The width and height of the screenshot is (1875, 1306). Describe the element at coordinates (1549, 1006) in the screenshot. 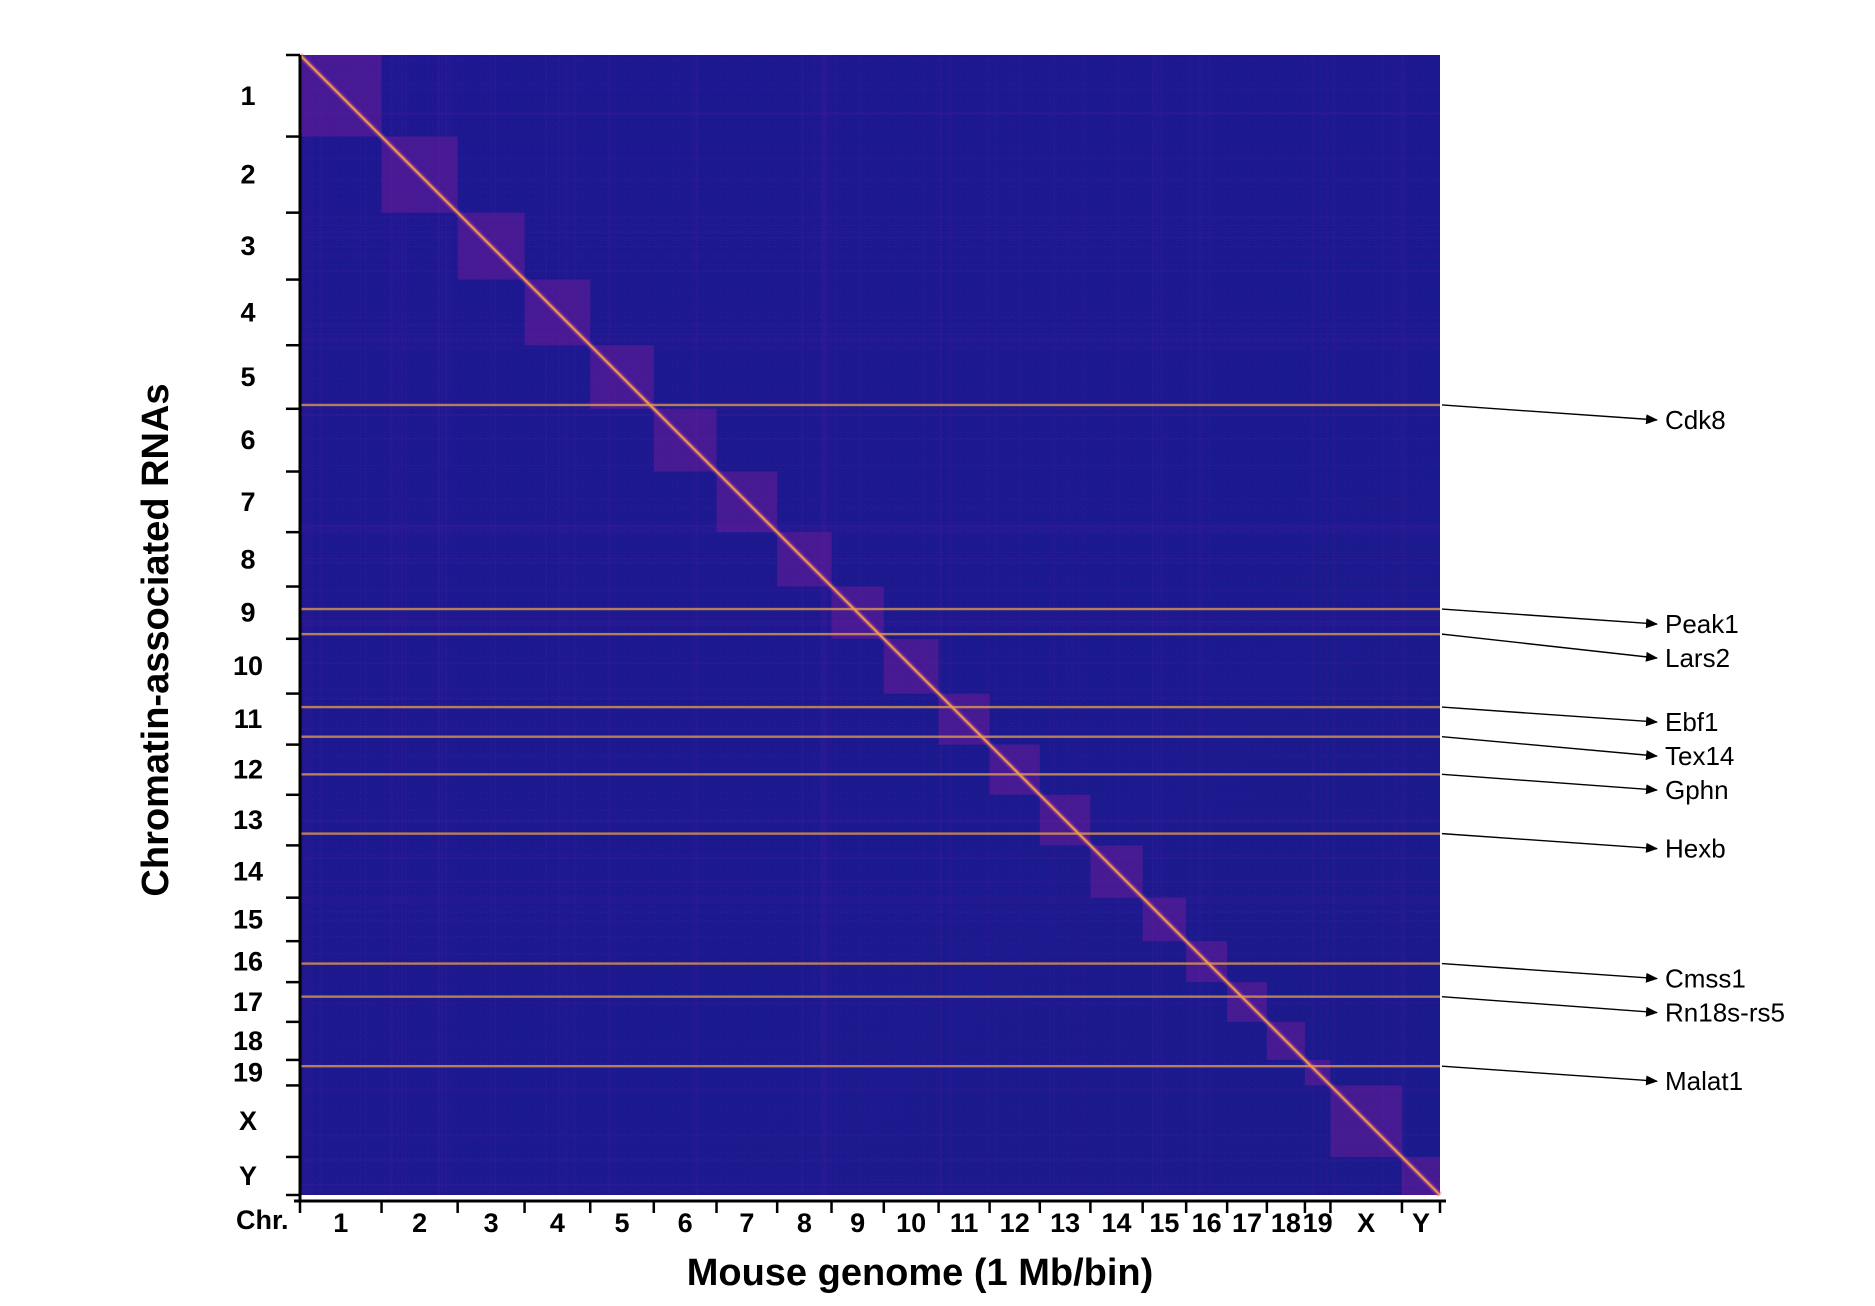

I see `annotation-arrow-Rn18s-rs5` at that location.